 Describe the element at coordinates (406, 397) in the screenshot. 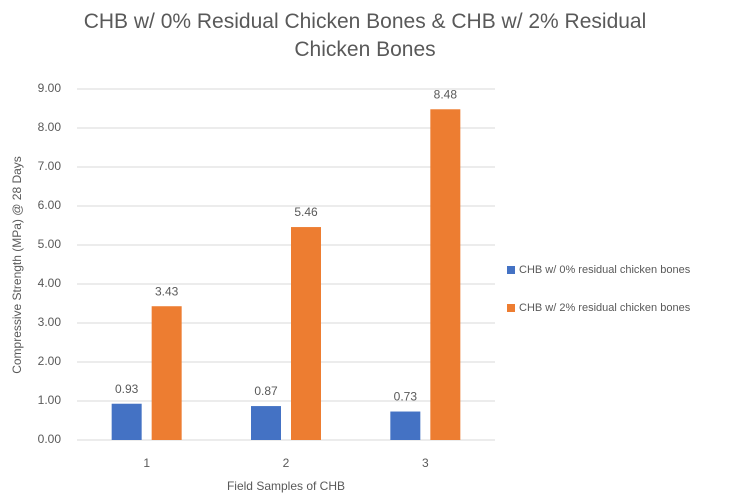

I see `data-label: 0.73` at that location.